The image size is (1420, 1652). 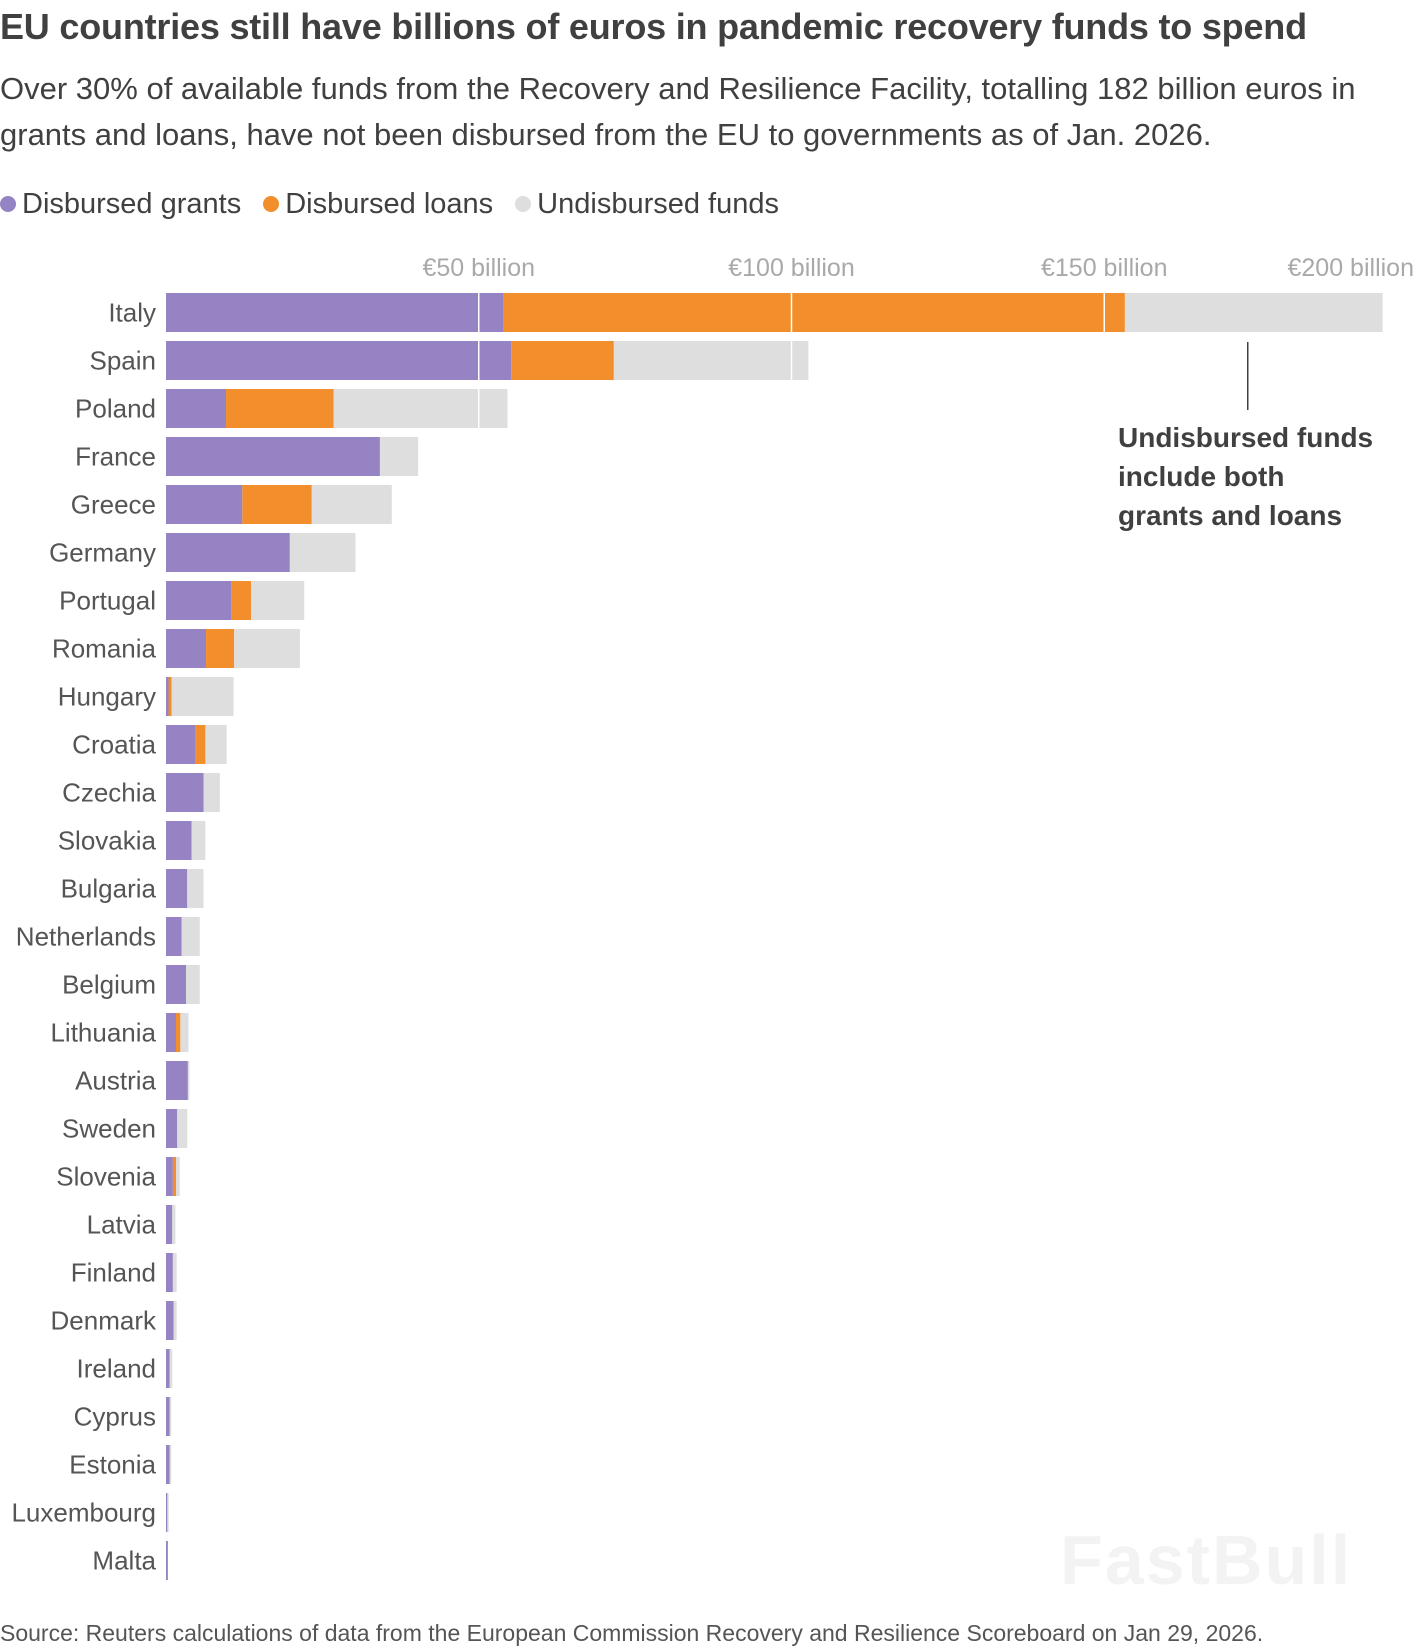 I want to click on category-label: Luxembourg, so click(x=83, y=1513).